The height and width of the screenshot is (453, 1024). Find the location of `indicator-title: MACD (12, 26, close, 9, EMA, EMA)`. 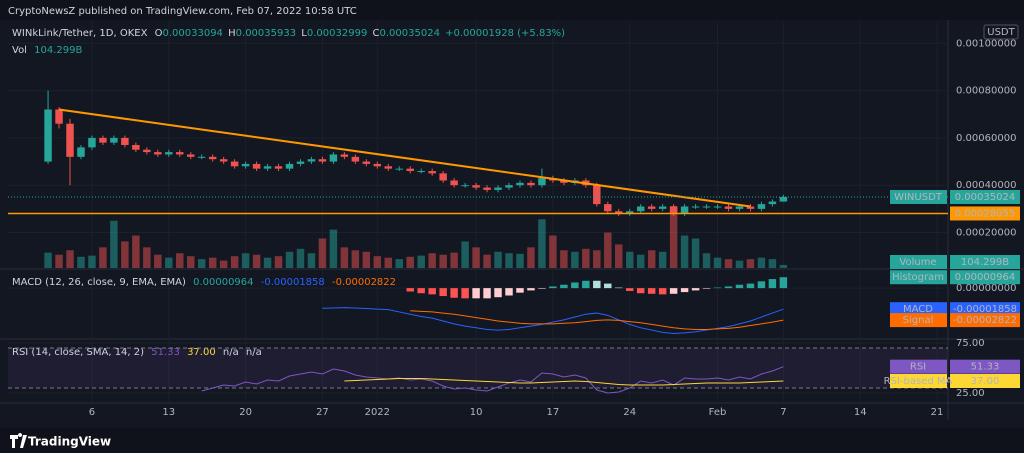

indicator-title: MACD (12, 26, close, 9, EMA, EMA) is located at coordinates (99, 282).